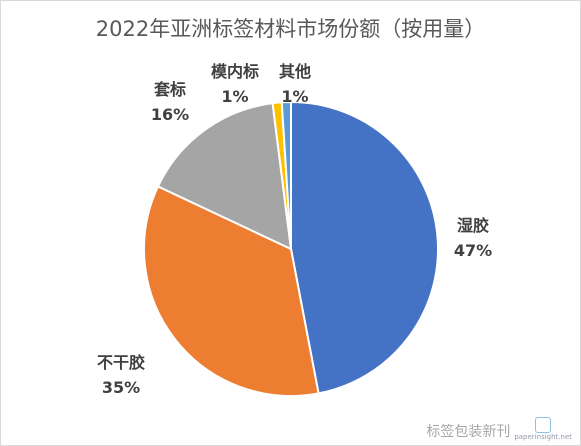  I want to click on slice-value-label: 16%, so click(170, 114).